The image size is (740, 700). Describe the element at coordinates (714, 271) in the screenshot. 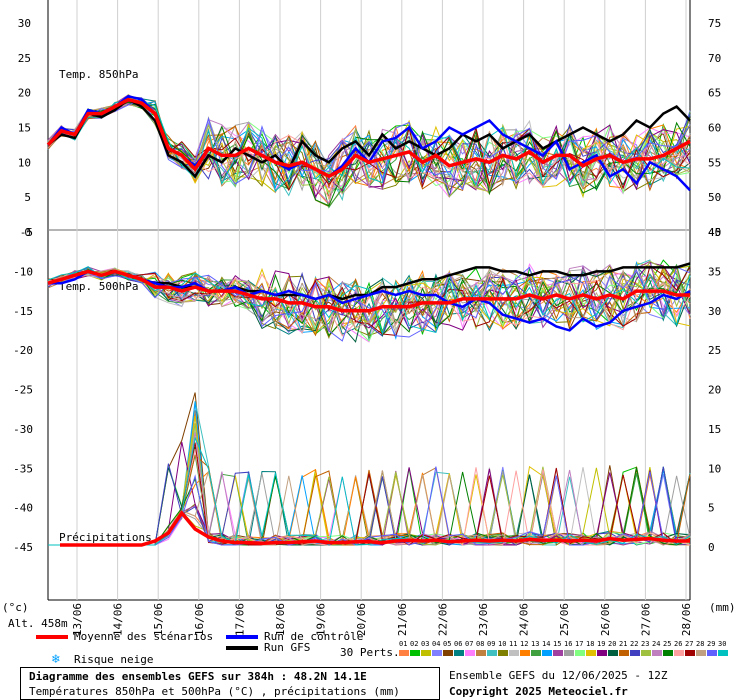

I see `precip-right-tick: 35` at that location.